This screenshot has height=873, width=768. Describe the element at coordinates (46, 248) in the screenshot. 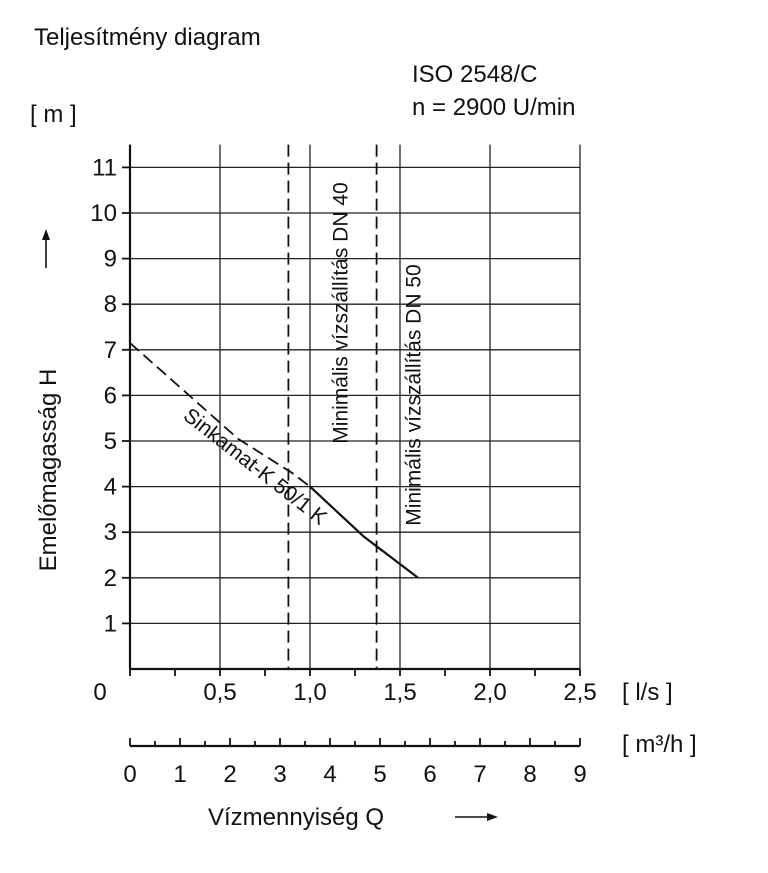

I see `y-arrow-icon` at that location.